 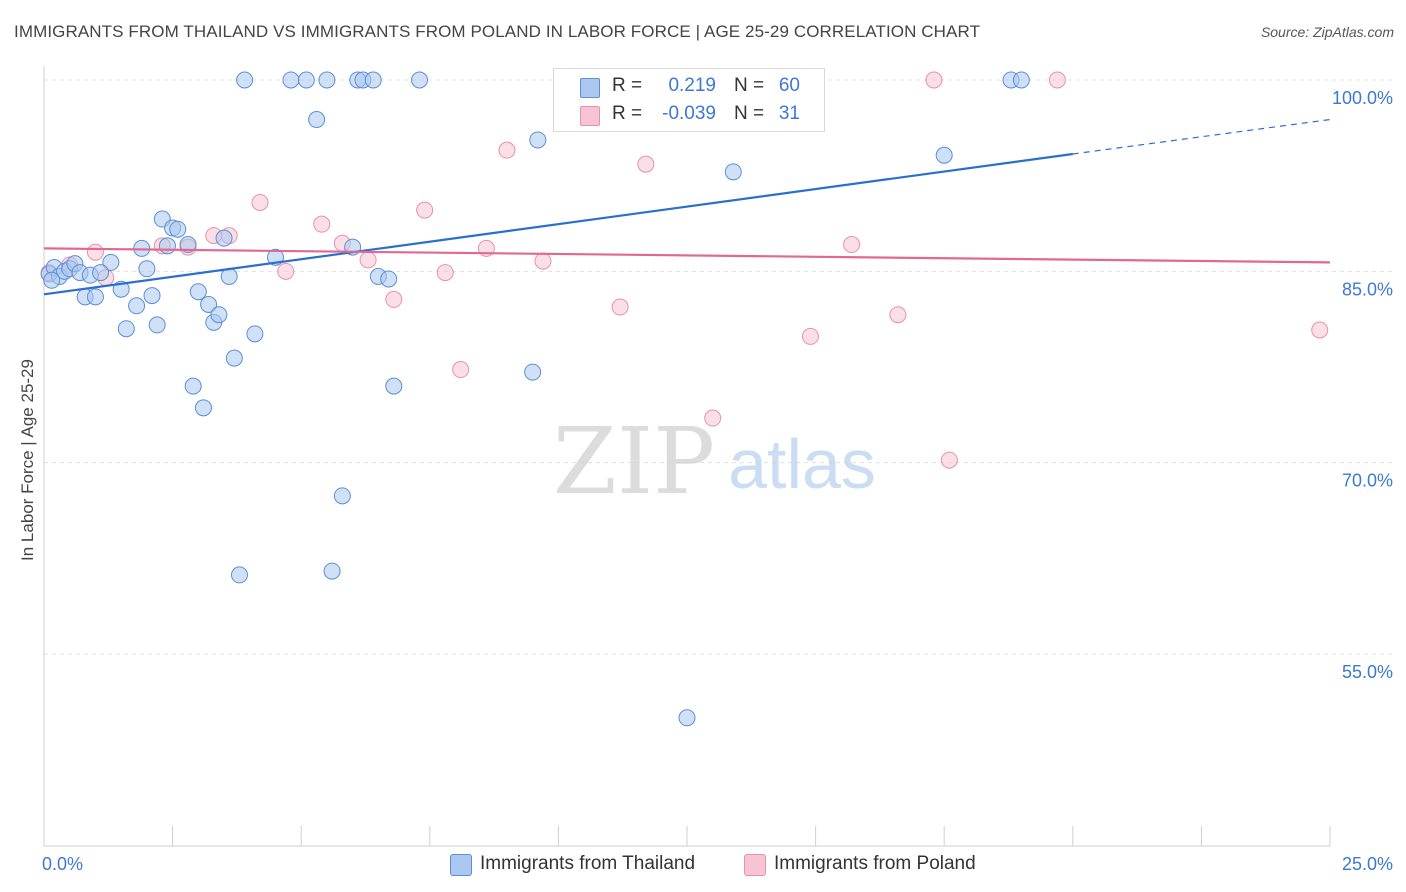 I want to click on thailand-swatch, so click(x=590, y=88).